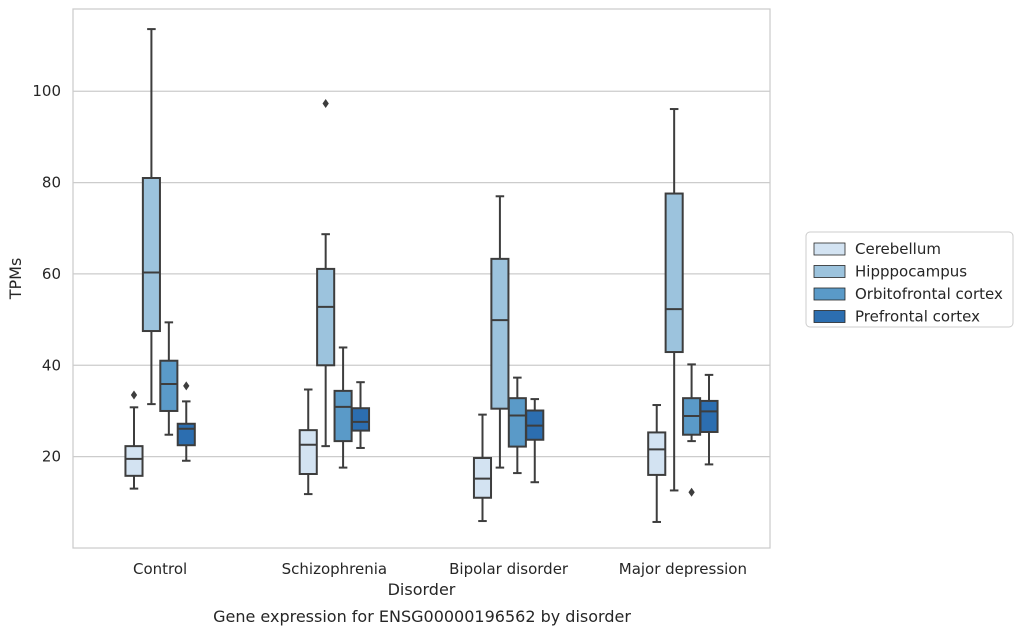  Describe the element at coordinates (51, 457) in the screenshot. I see `y-tick-label-20: 20` at that location.